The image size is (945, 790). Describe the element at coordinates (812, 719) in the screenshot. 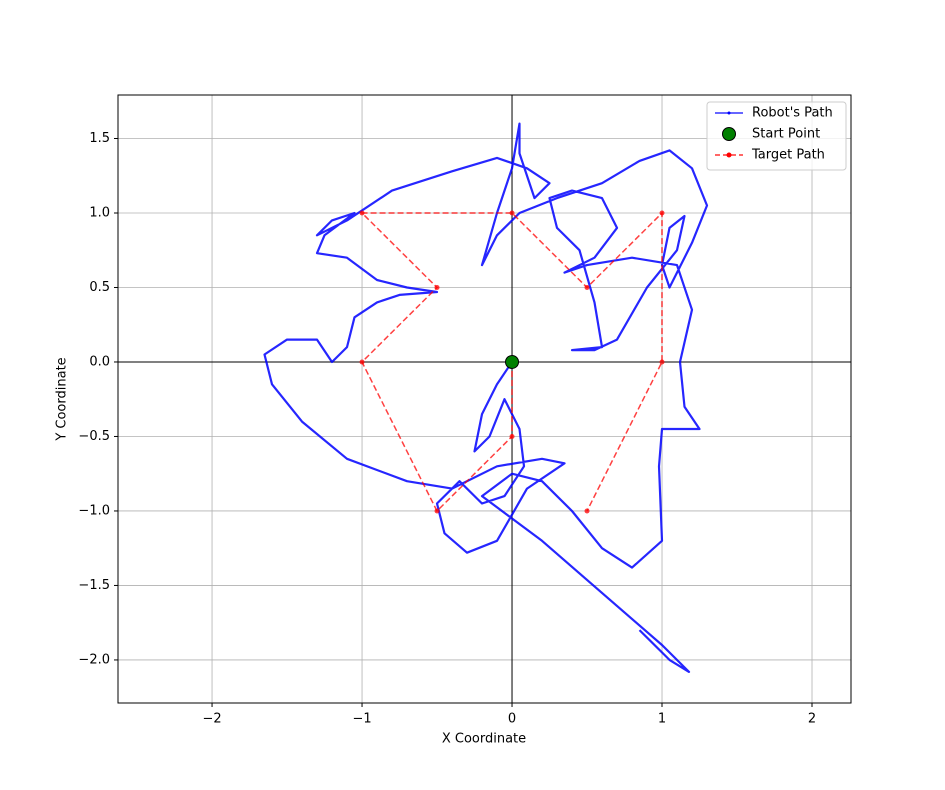

I see `x-tick-label: 2` at that location.